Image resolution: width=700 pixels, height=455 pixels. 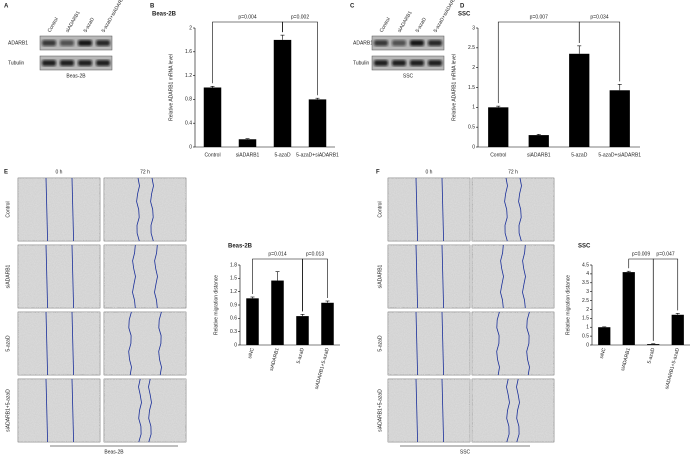 I want to click on panel-label: E, so click(x=6, y=173).